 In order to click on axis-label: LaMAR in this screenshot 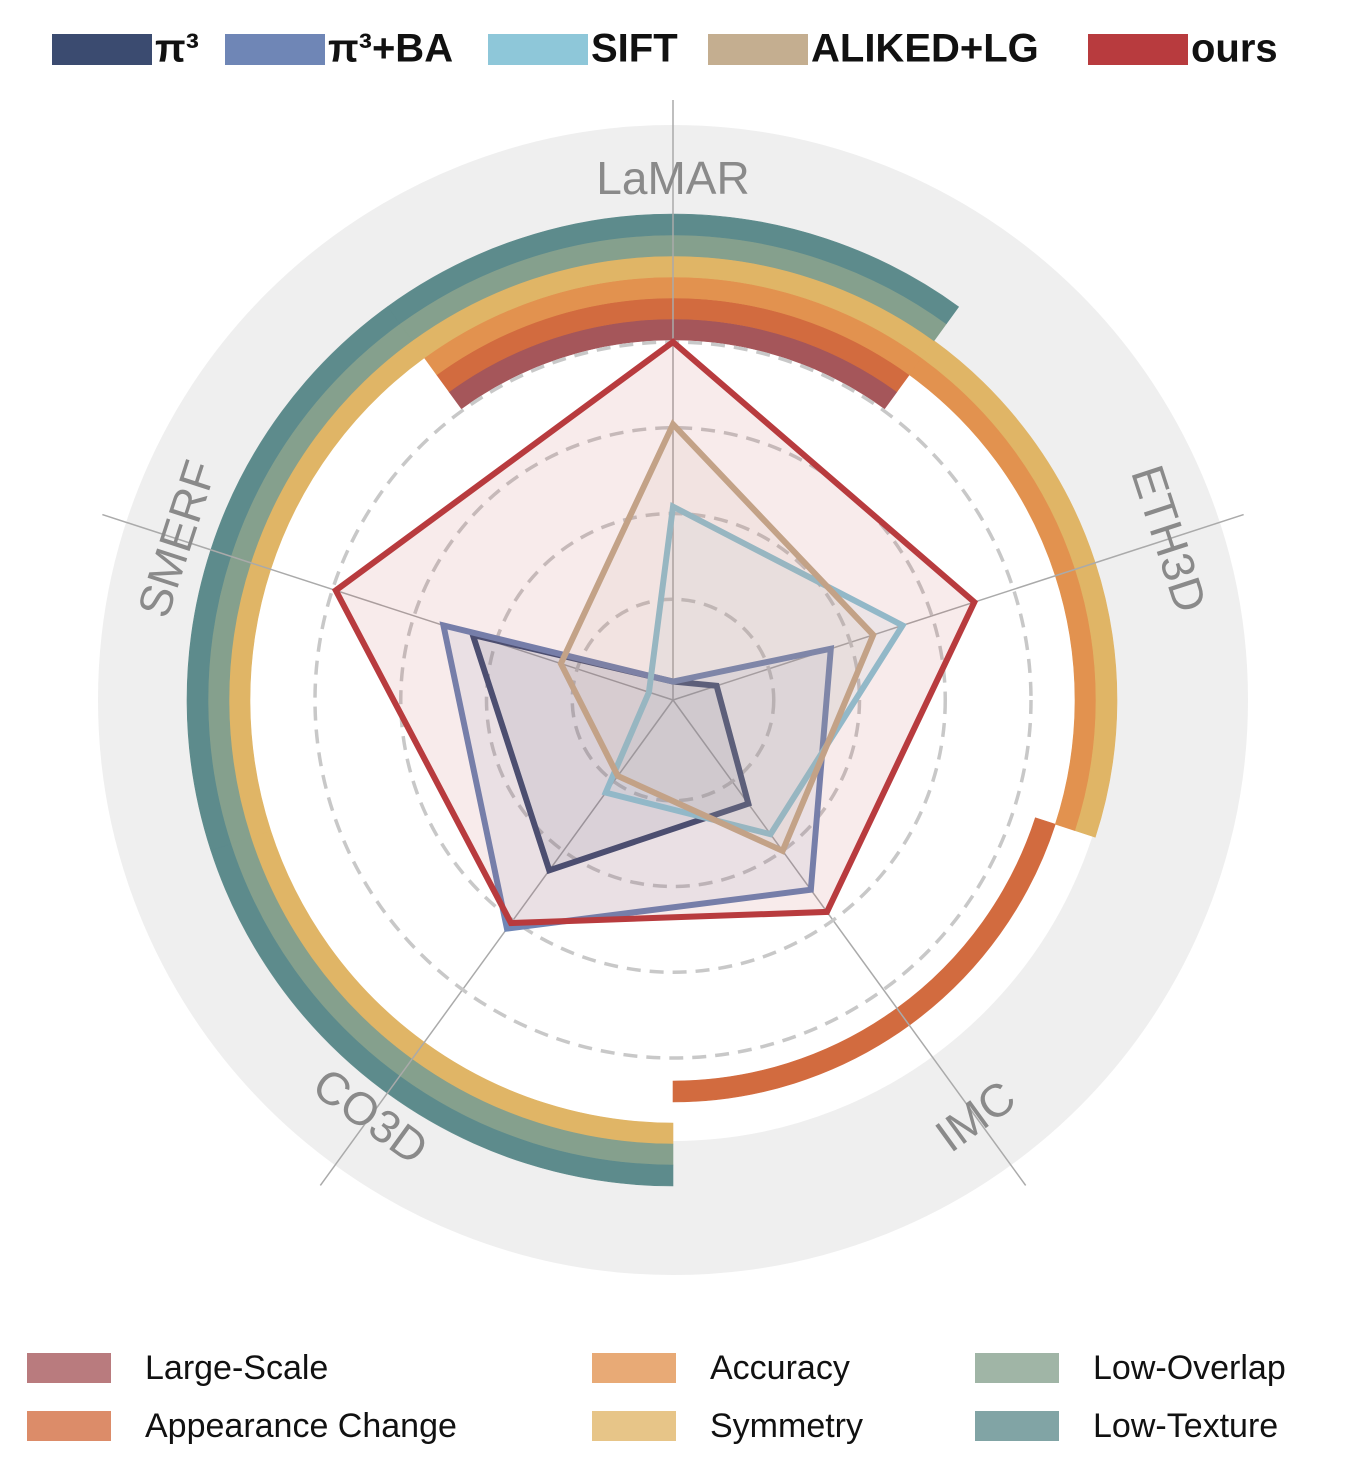, I will do `click(672, 178)`.